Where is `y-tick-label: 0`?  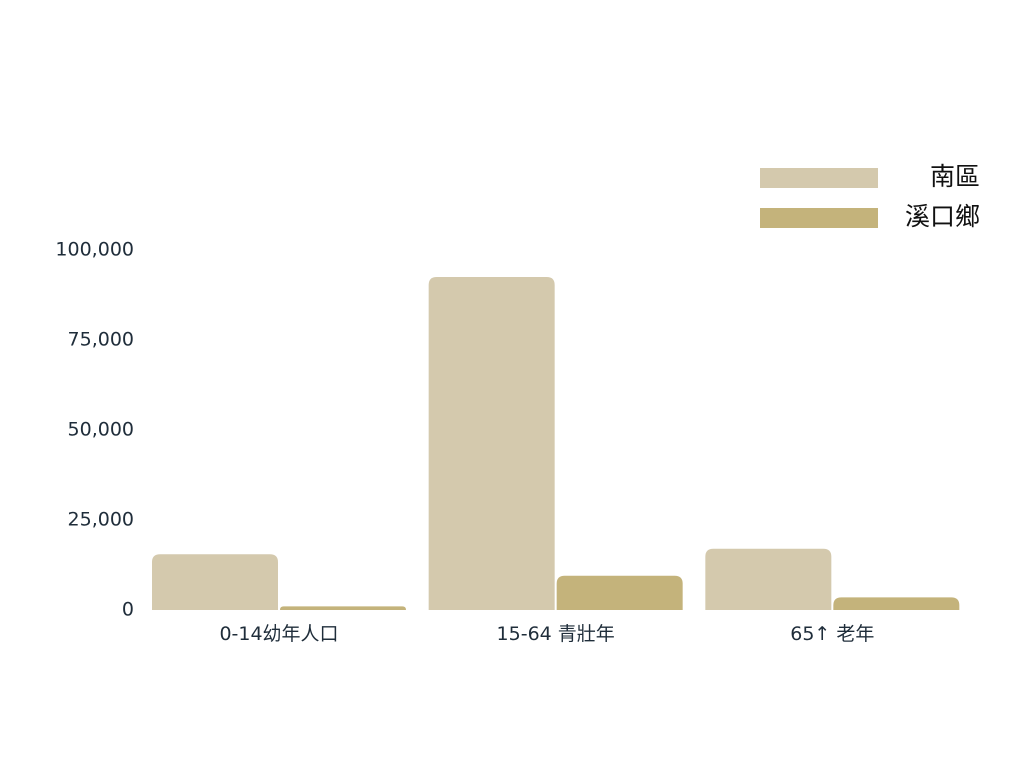 y-tick-label: 0 is located at coordinates (128, 610).